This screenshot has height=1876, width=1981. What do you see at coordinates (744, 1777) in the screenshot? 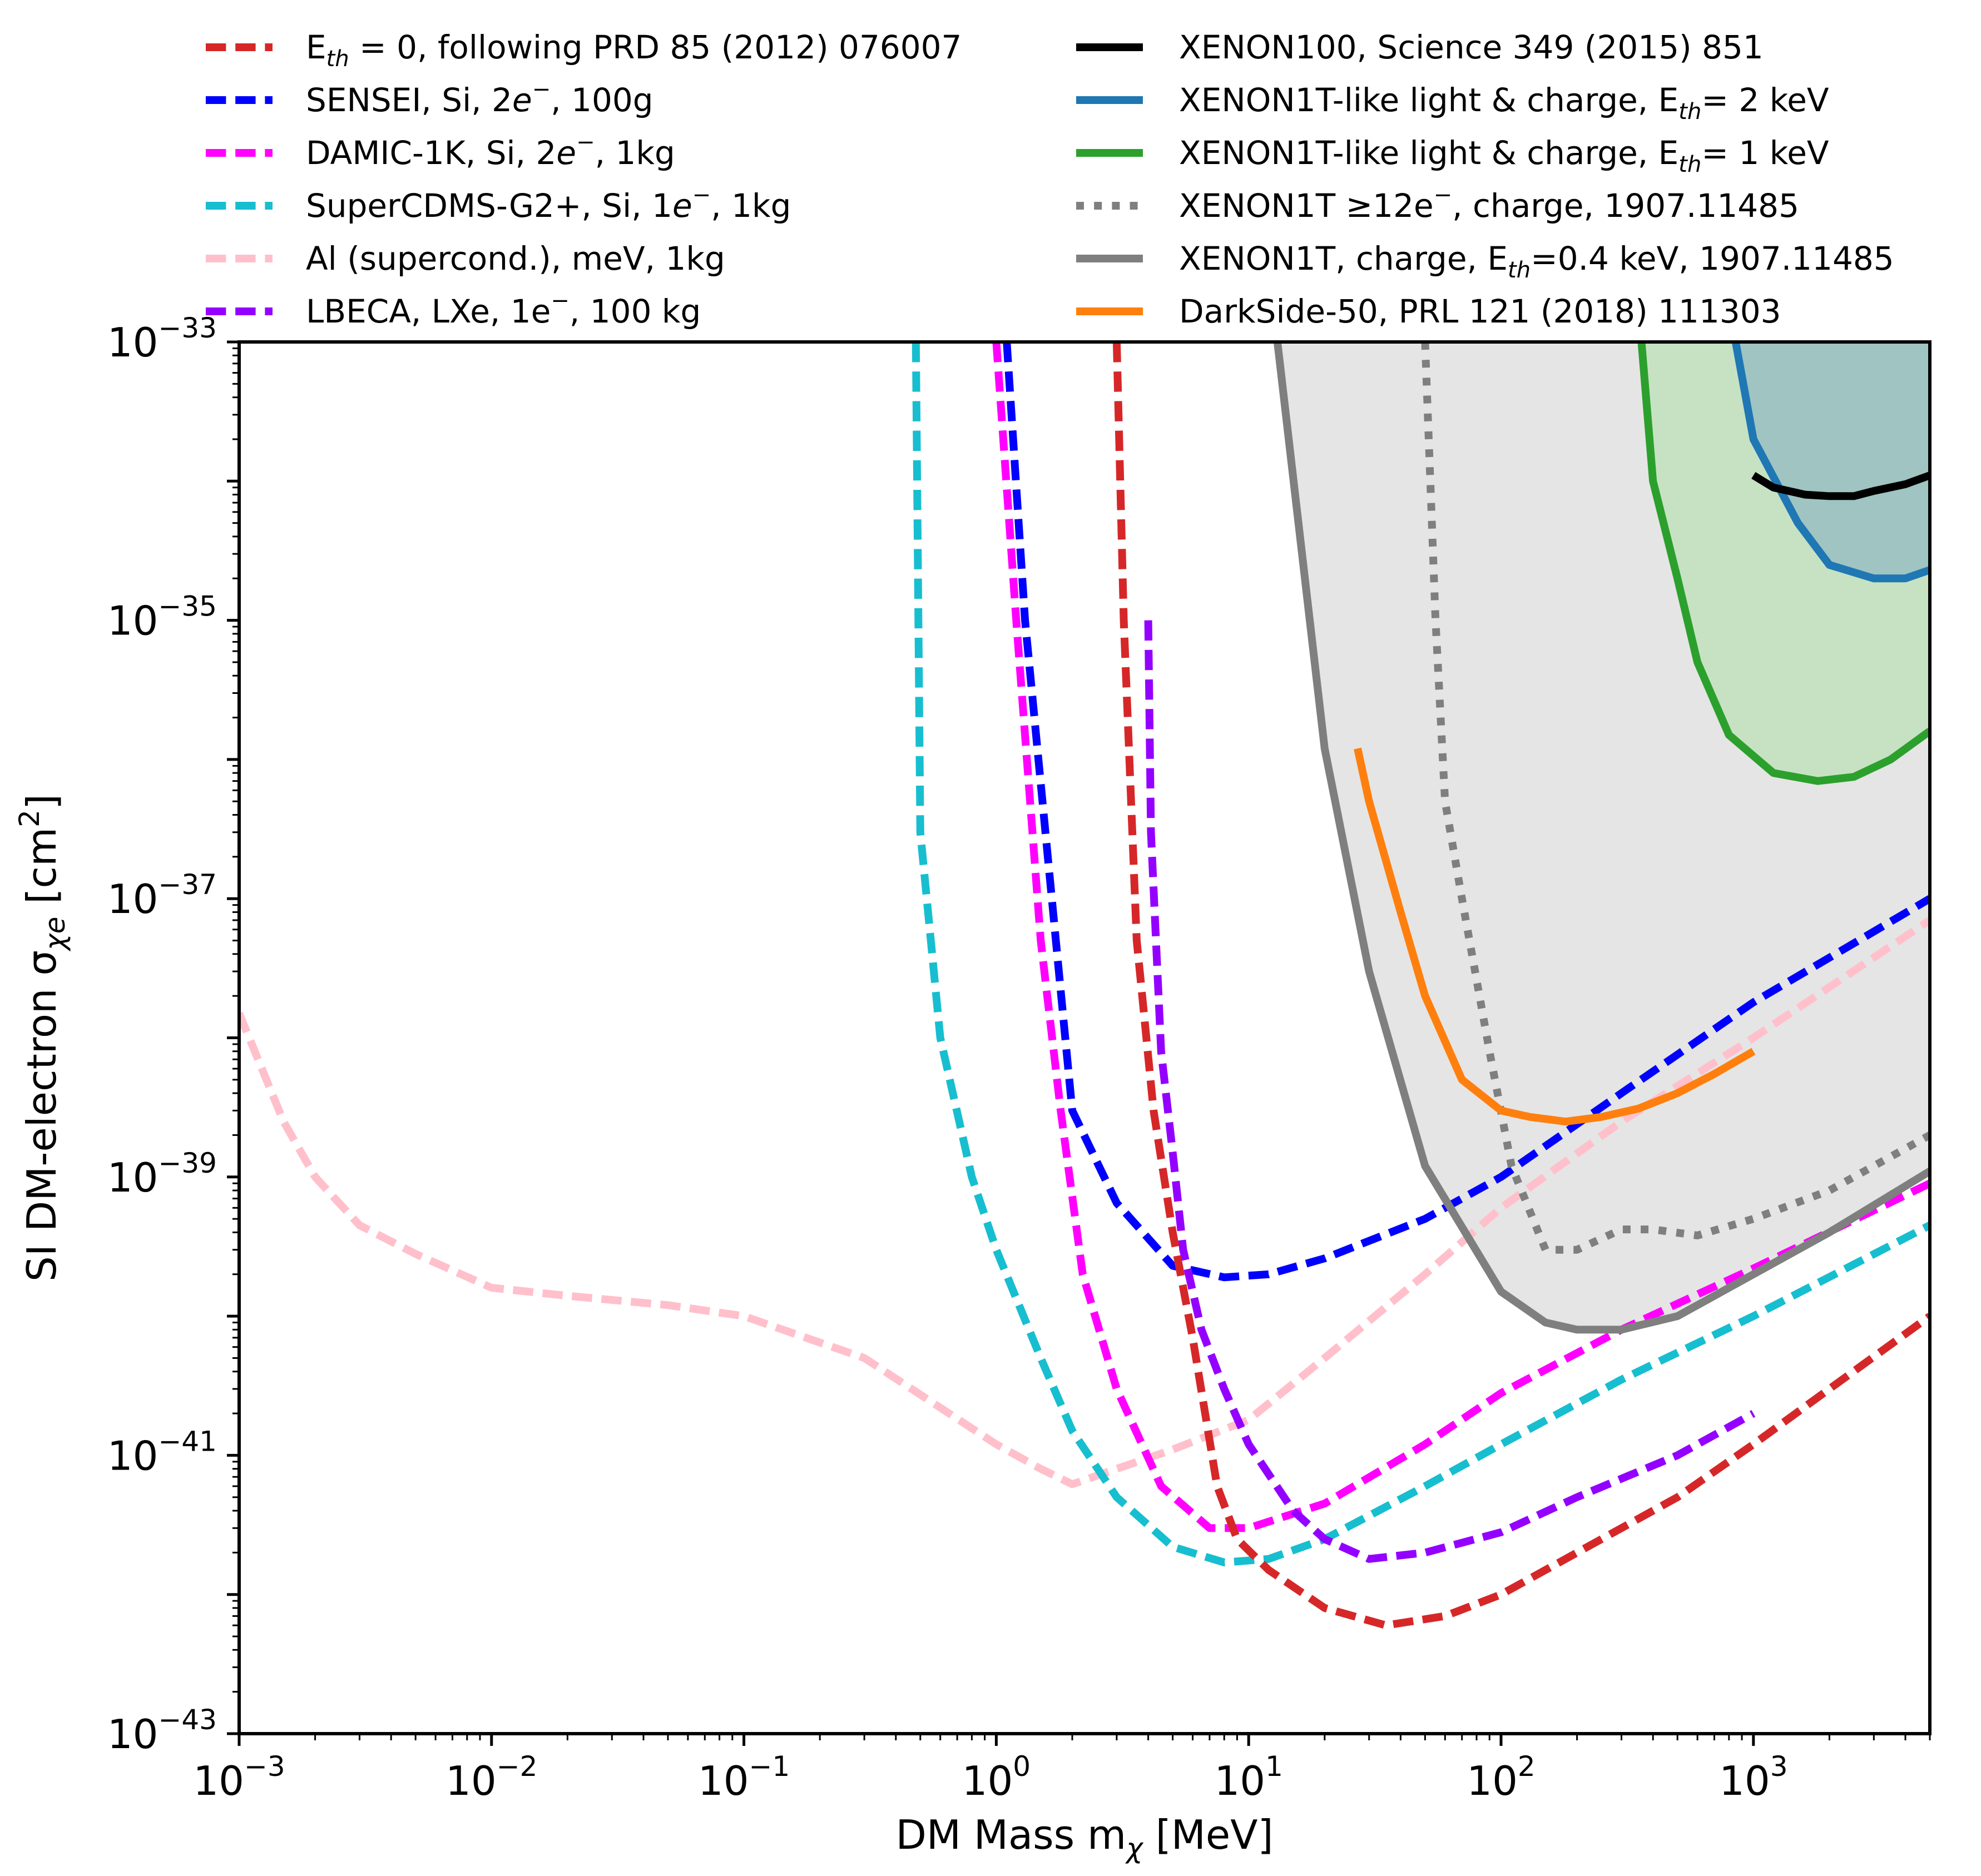
I see `x-tick-label: 10⁻¹` at bounding box center [744, 1777].